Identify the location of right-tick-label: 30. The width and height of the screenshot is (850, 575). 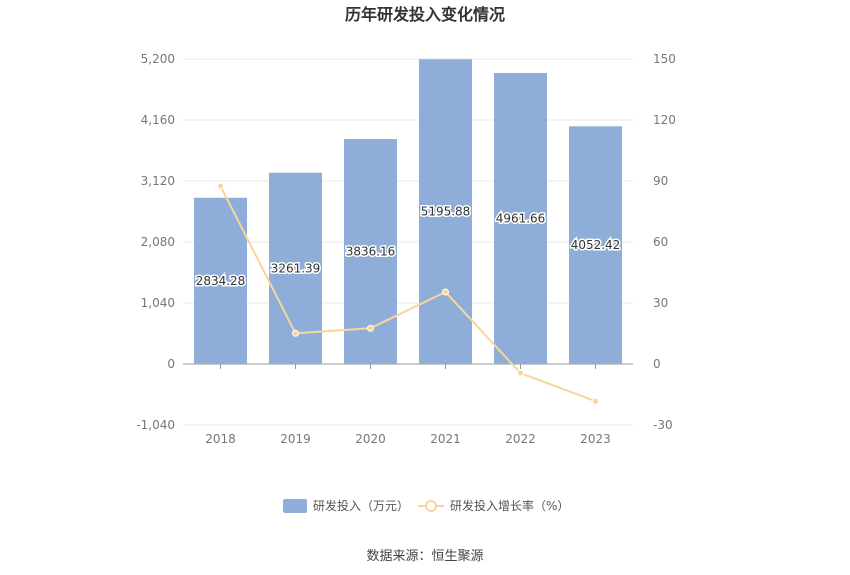
(660, 303).